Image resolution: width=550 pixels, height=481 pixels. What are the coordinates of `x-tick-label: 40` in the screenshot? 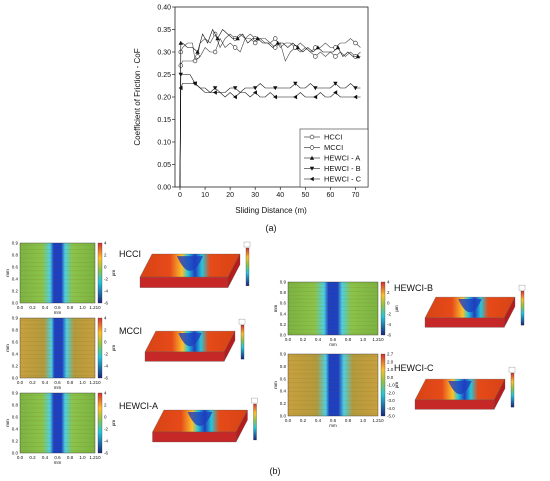 It's located at (280, 195).